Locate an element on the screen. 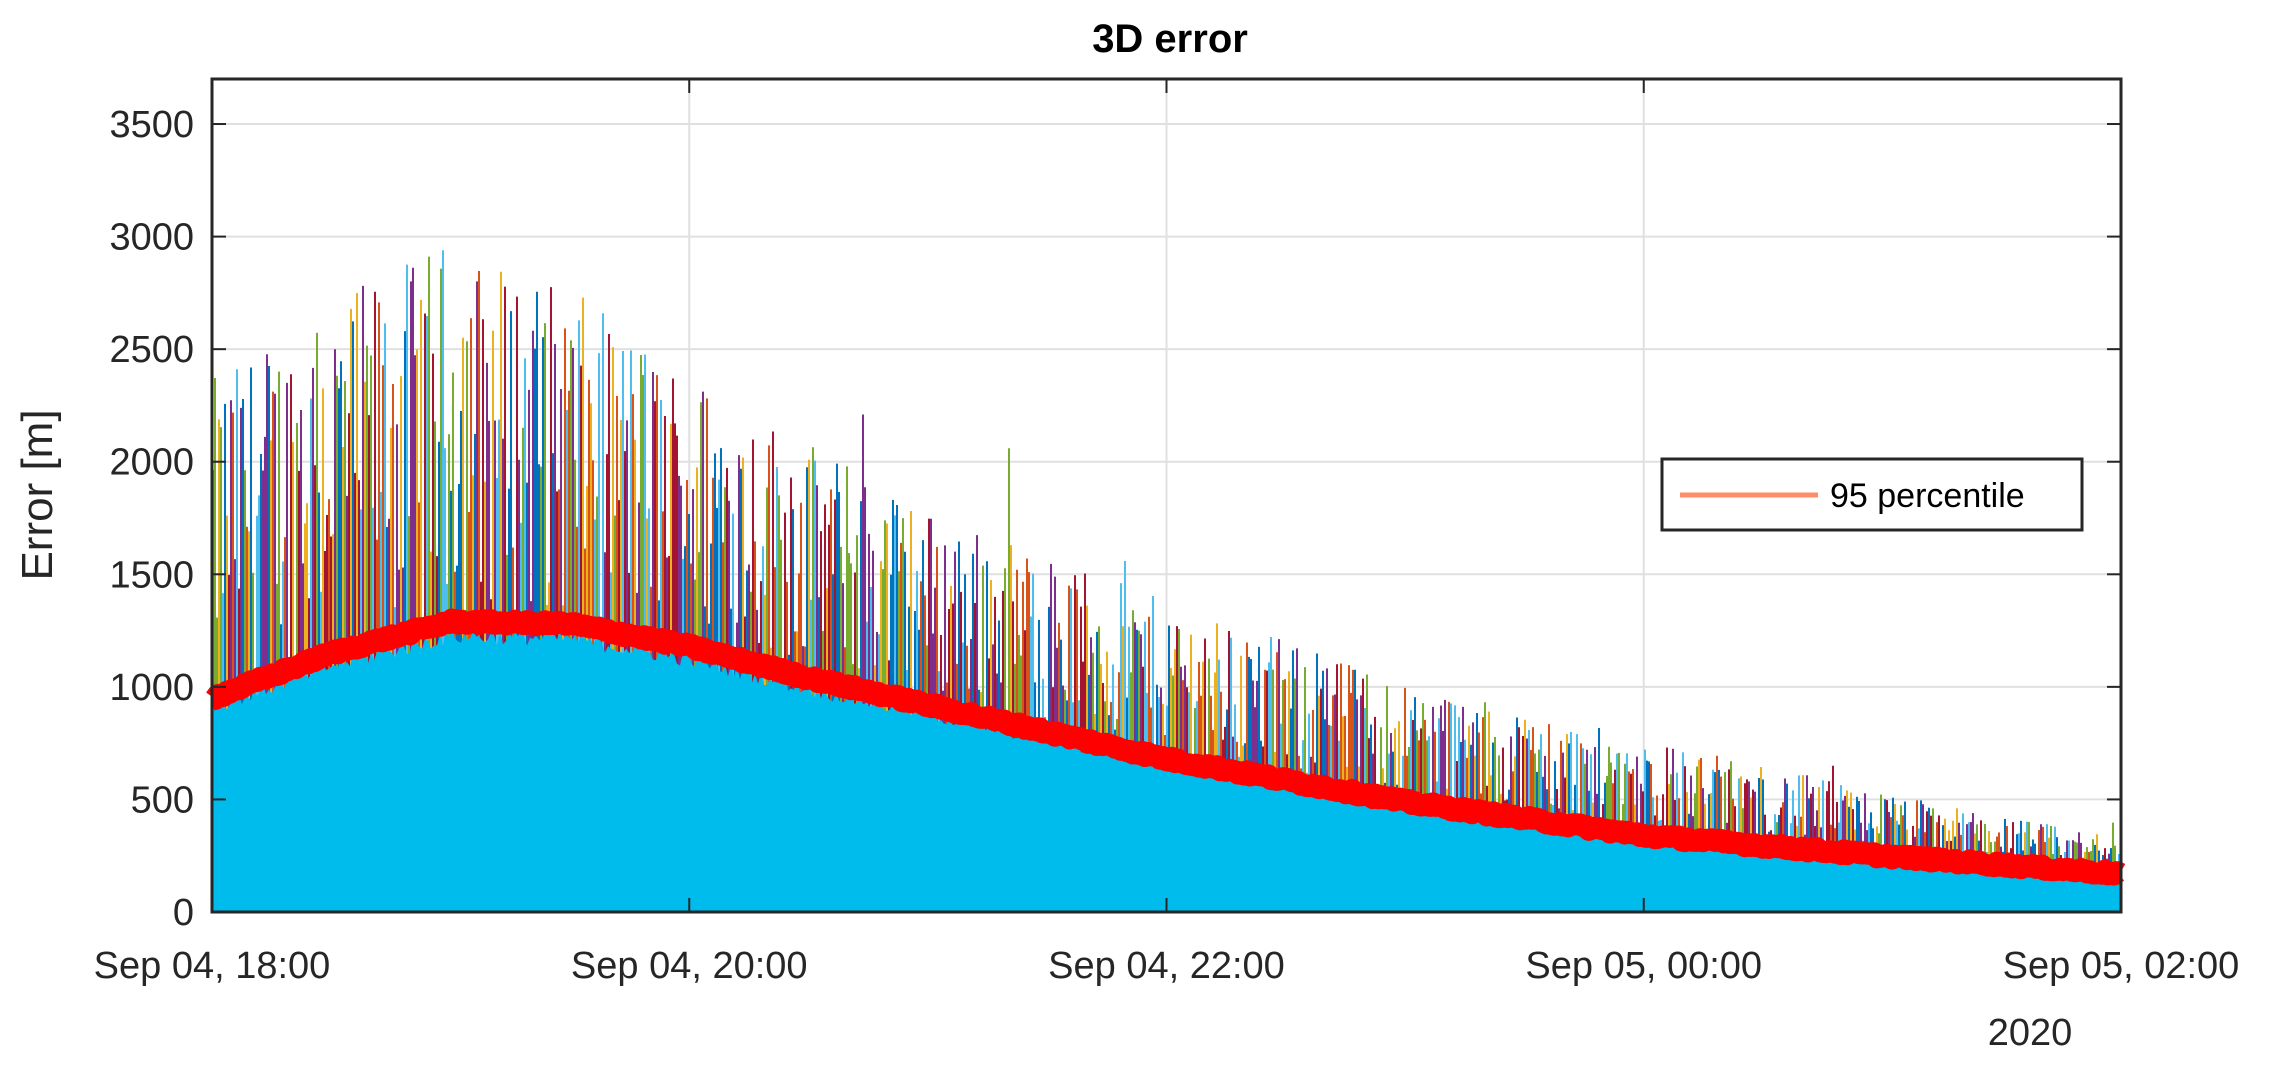  chart-title: 3D error is located at coordinates (1170, 39).